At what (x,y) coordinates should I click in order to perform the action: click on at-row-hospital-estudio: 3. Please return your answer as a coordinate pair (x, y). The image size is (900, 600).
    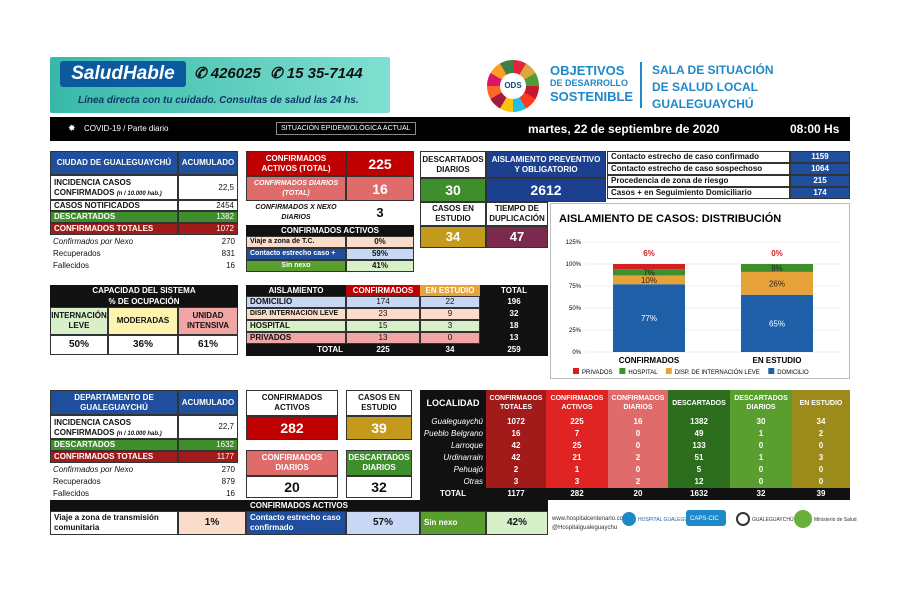
    Looking at the image, I should click on (450, 326).